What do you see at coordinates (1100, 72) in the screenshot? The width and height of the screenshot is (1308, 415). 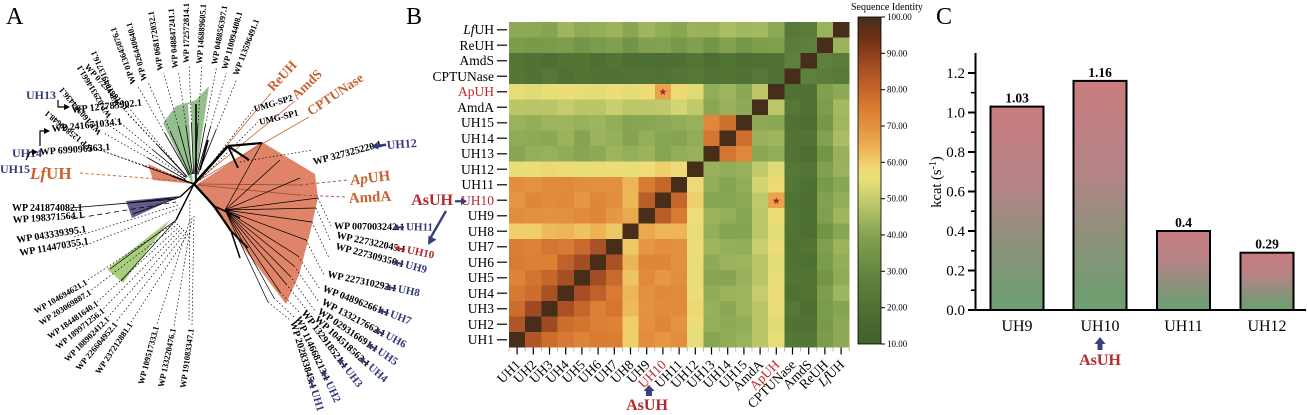 I see `svg-text: 1.16` at bounding box center [1100, 72].